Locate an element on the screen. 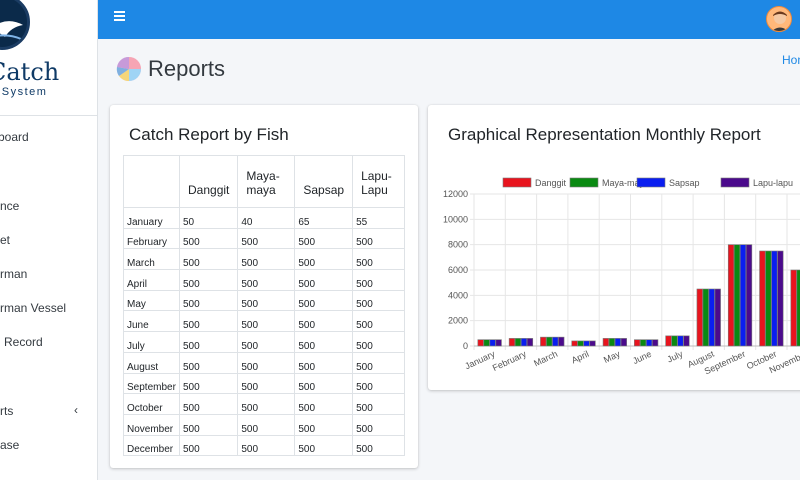 The image size is (800, 480). table-row: September 500 500 500 500 is located at coordinates (264, 383).